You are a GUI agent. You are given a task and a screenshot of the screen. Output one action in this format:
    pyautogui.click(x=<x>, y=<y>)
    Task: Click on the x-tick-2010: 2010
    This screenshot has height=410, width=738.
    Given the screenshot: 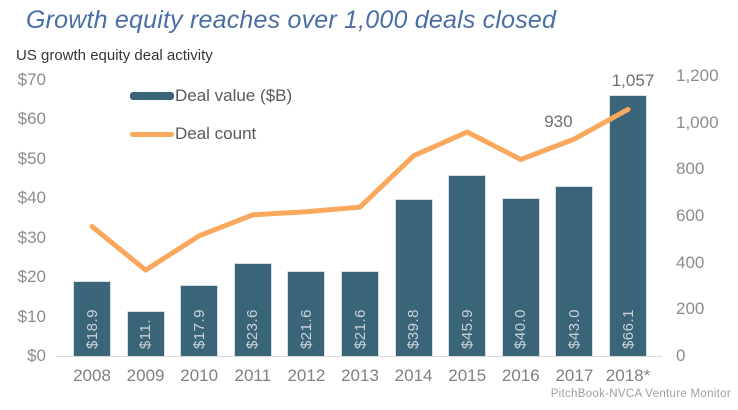 What is the action you would take?
    pyautogui.click(x=199, y=375)
    